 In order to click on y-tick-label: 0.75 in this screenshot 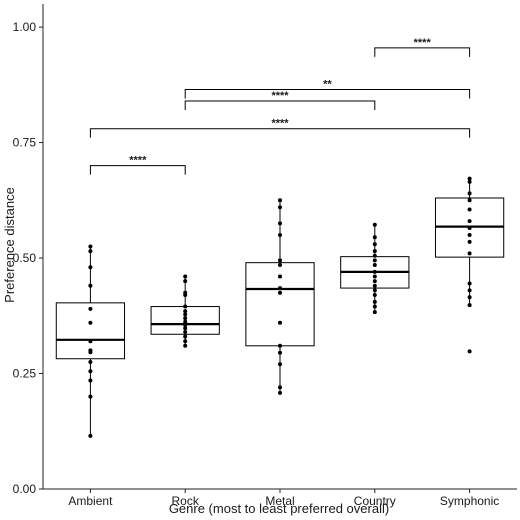, I will do `click(25, 143)`.